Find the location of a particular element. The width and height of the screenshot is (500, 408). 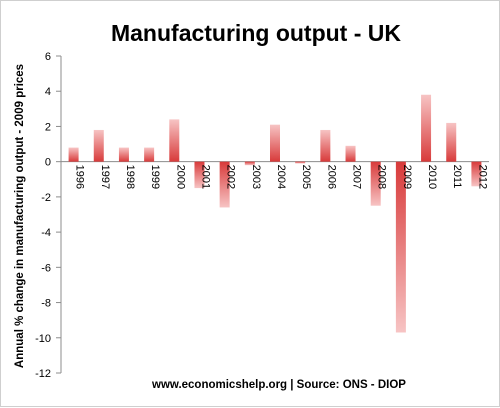

bar-1999 is located at coordinates (149, 154).